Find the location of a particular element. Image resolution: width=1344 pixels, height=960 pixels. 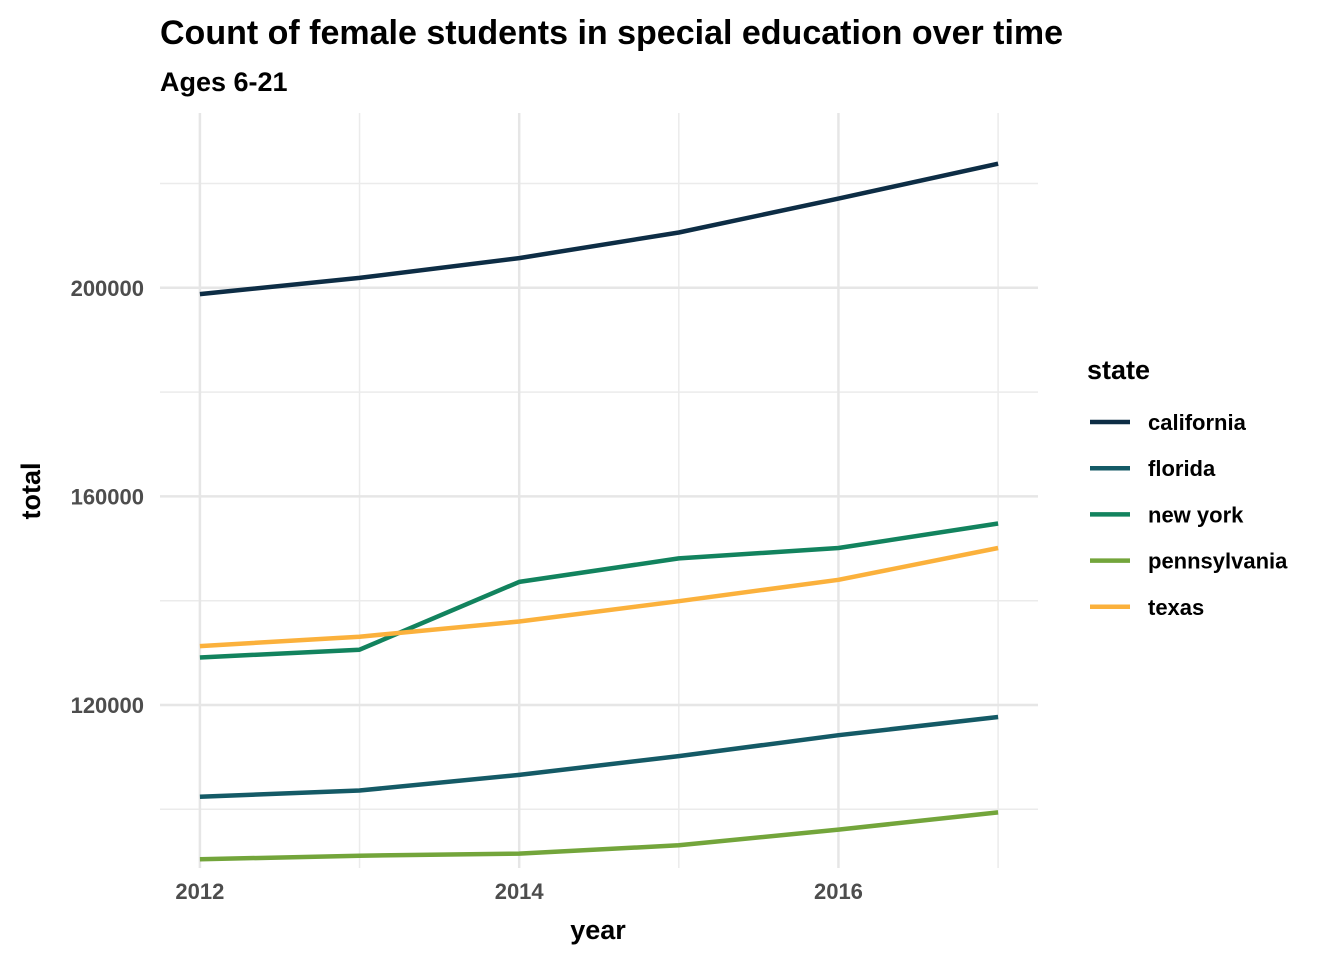

series-line-new-york is located at coordinates (599, 590).